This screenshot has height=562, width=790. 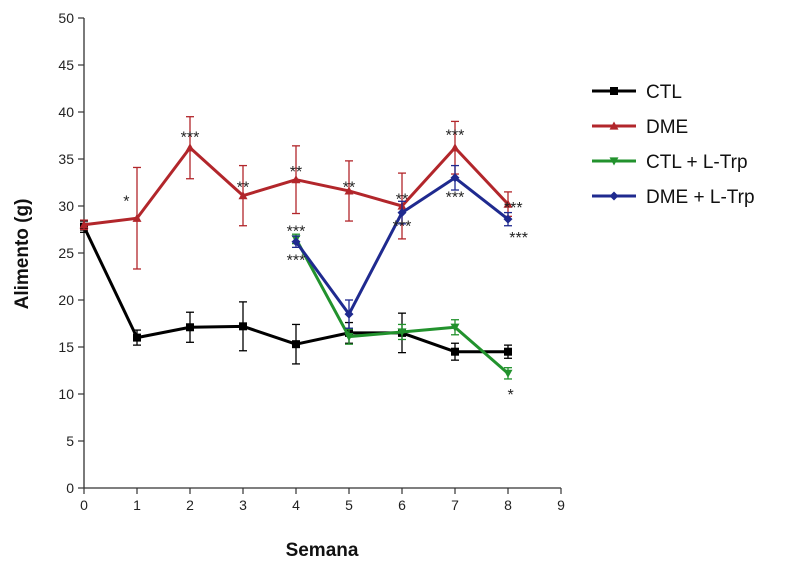 What do you see at coordinates (700, 197) in the screenshot?
I see `legend-label: DME + L-Trp` at bounding box center [700, 197].